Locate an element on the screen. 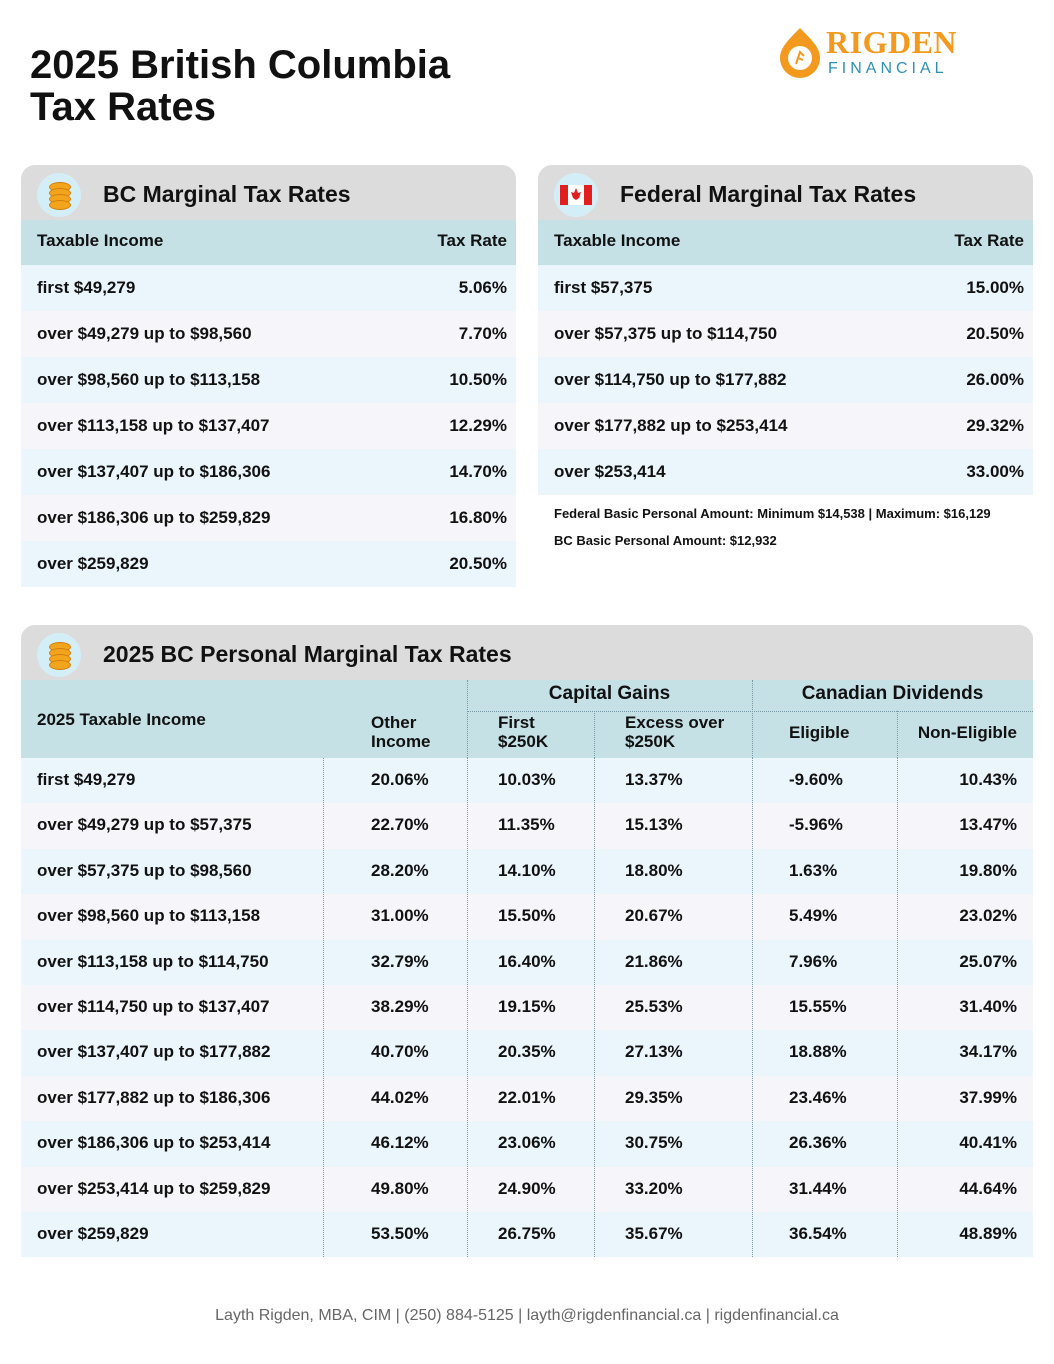  cell: over $137,407 up to $177,882 is located at coordinates (154, 1052).